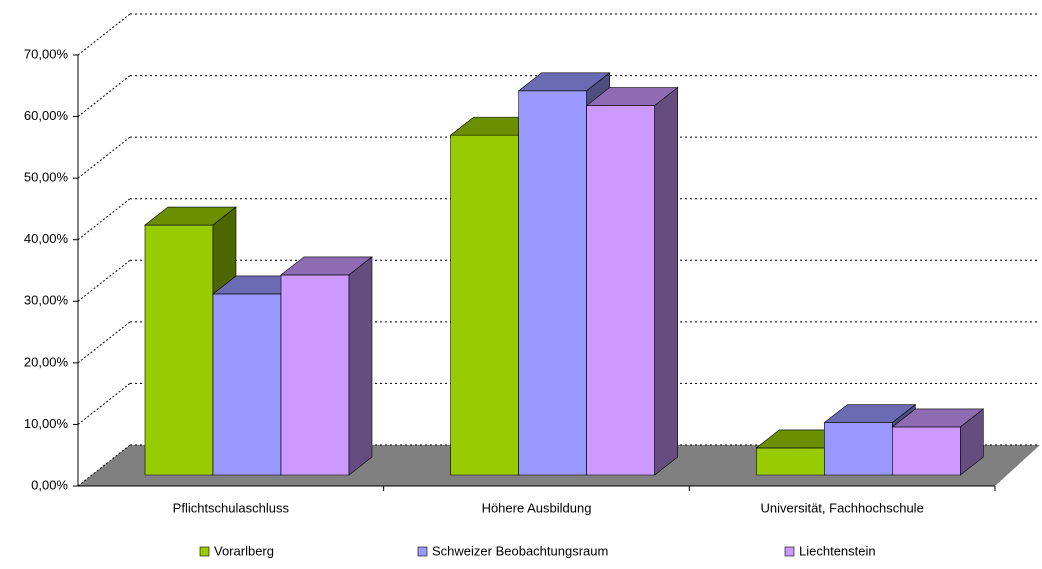 The image size is (1042, 569). What do you see at coordinates (537, 507) in the screenshot?
I see `x-tick-label: Höhere Ausbildung` at bounding box center [537, 507].